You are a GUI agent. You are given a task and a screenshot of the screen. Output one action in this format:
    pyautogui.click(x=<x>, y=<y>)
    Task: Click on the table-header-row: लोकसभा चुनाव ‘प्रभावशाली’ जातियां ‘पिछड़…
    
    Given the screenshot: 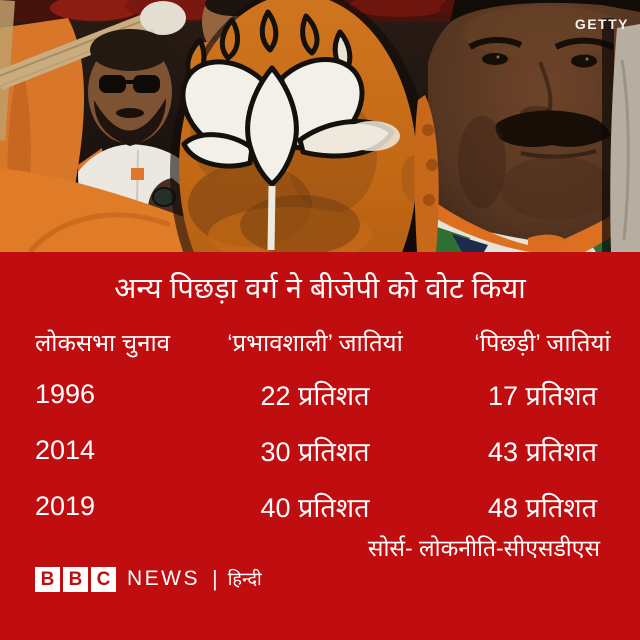 What is the action you would take?
    pyautogui.click(x=320, y=342)
    